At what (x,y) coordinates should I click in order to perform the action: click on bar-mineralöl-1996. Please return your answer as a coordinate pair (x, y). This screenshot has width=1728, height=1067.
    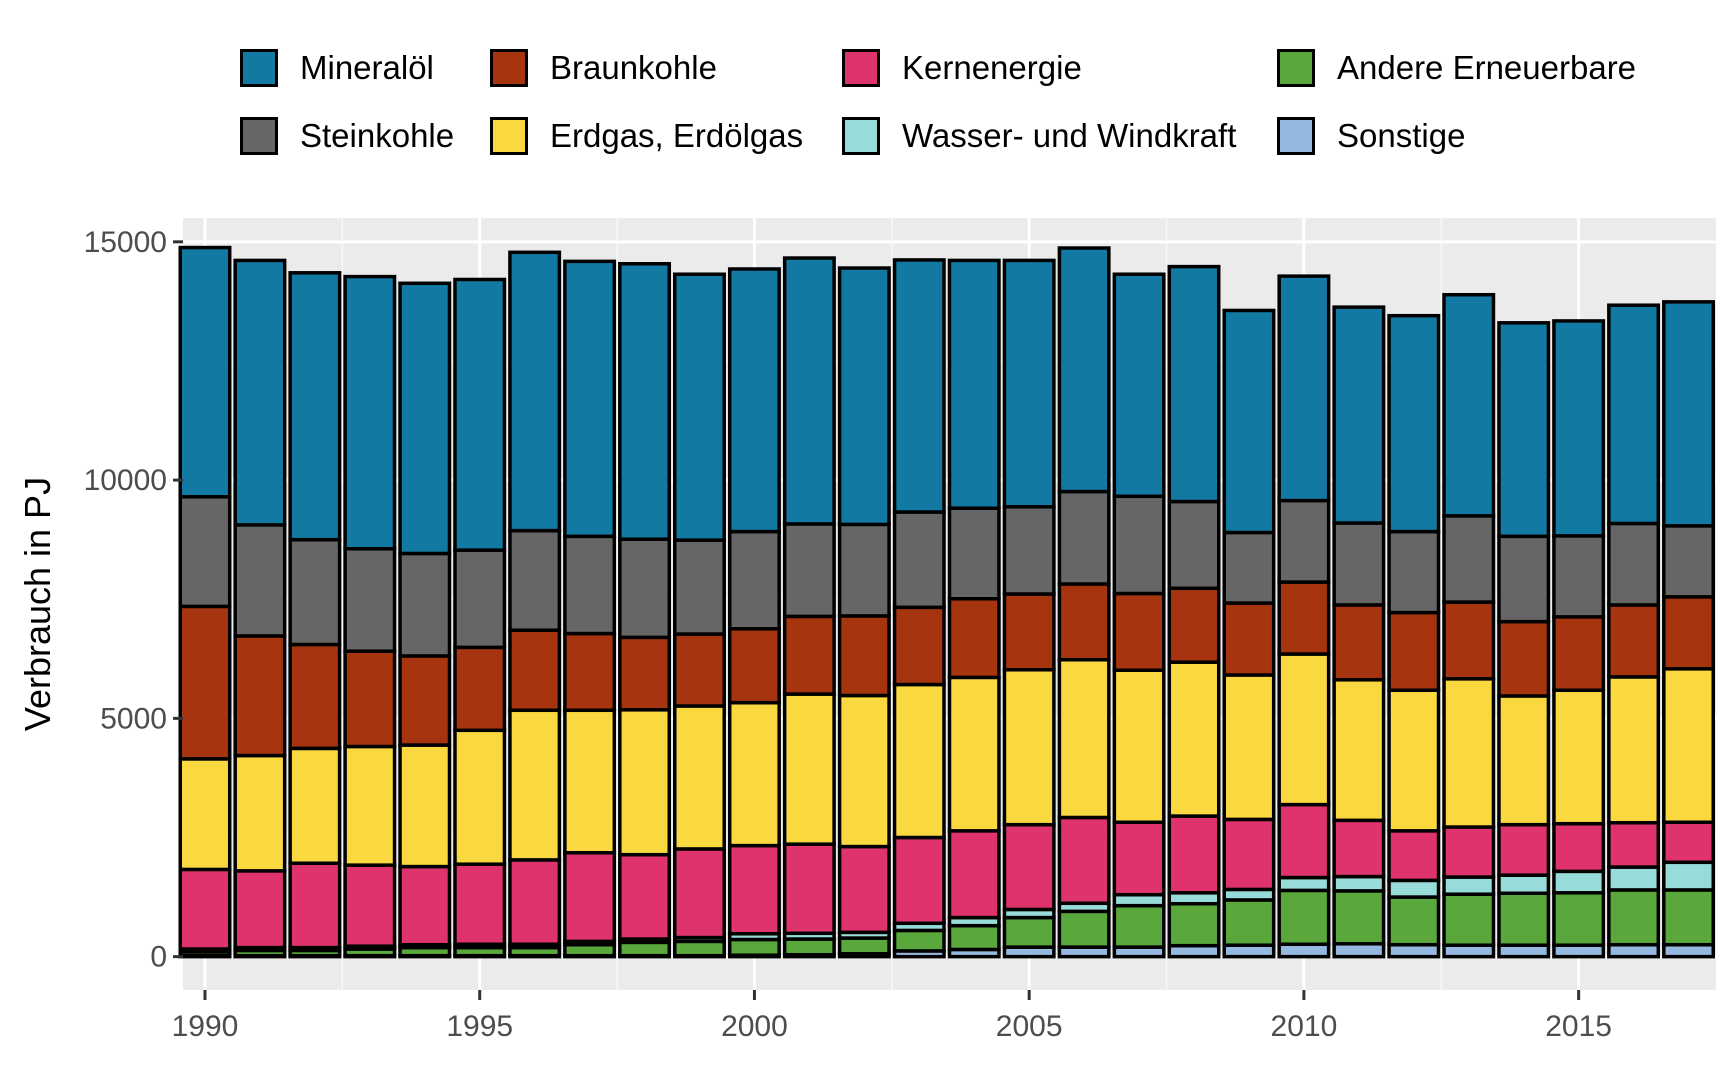
    Looking at the image, I should click on (535, 391).